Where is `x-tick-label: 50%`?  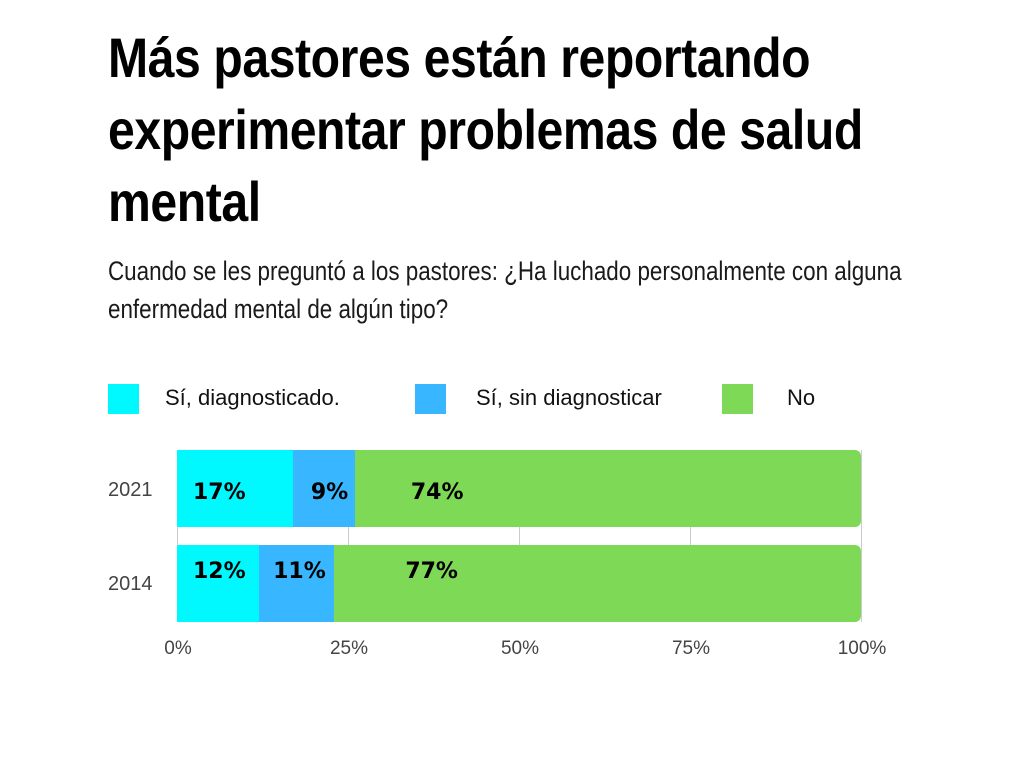 x-tick-label: 50% is located at coordinates (520, 648).